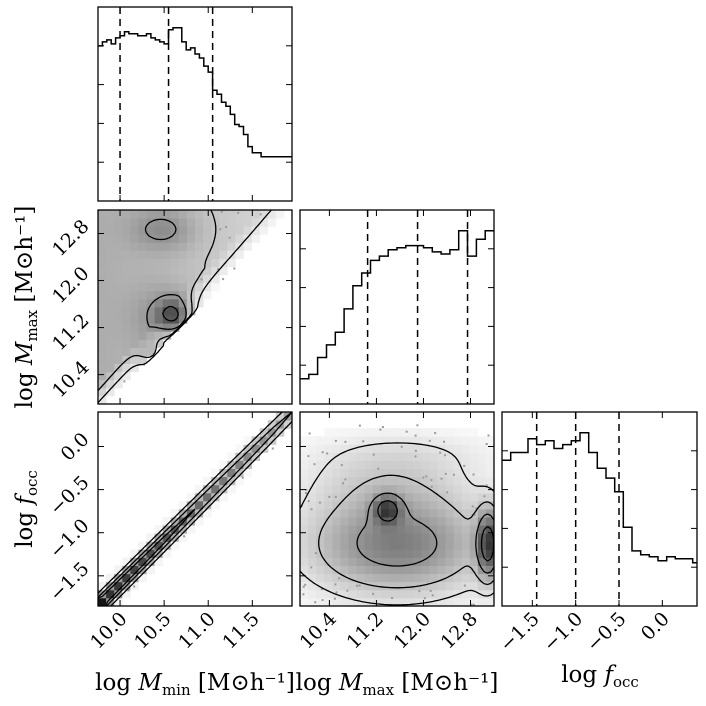 This screenshot has height=706, width=706. Describe the element at coordinates (234, 268) in the screenshot. I see `panel-max-vs-min-scatter-point` at that location.